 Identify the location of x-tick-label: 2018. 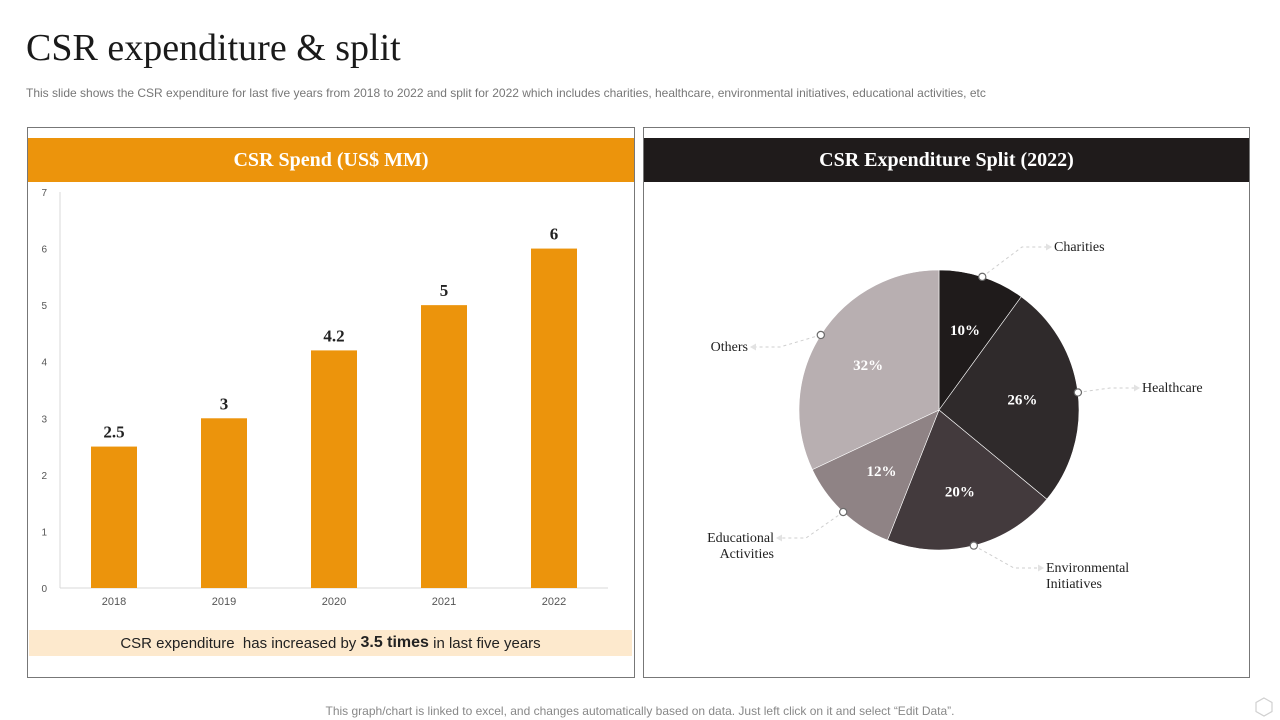
(114, 602).